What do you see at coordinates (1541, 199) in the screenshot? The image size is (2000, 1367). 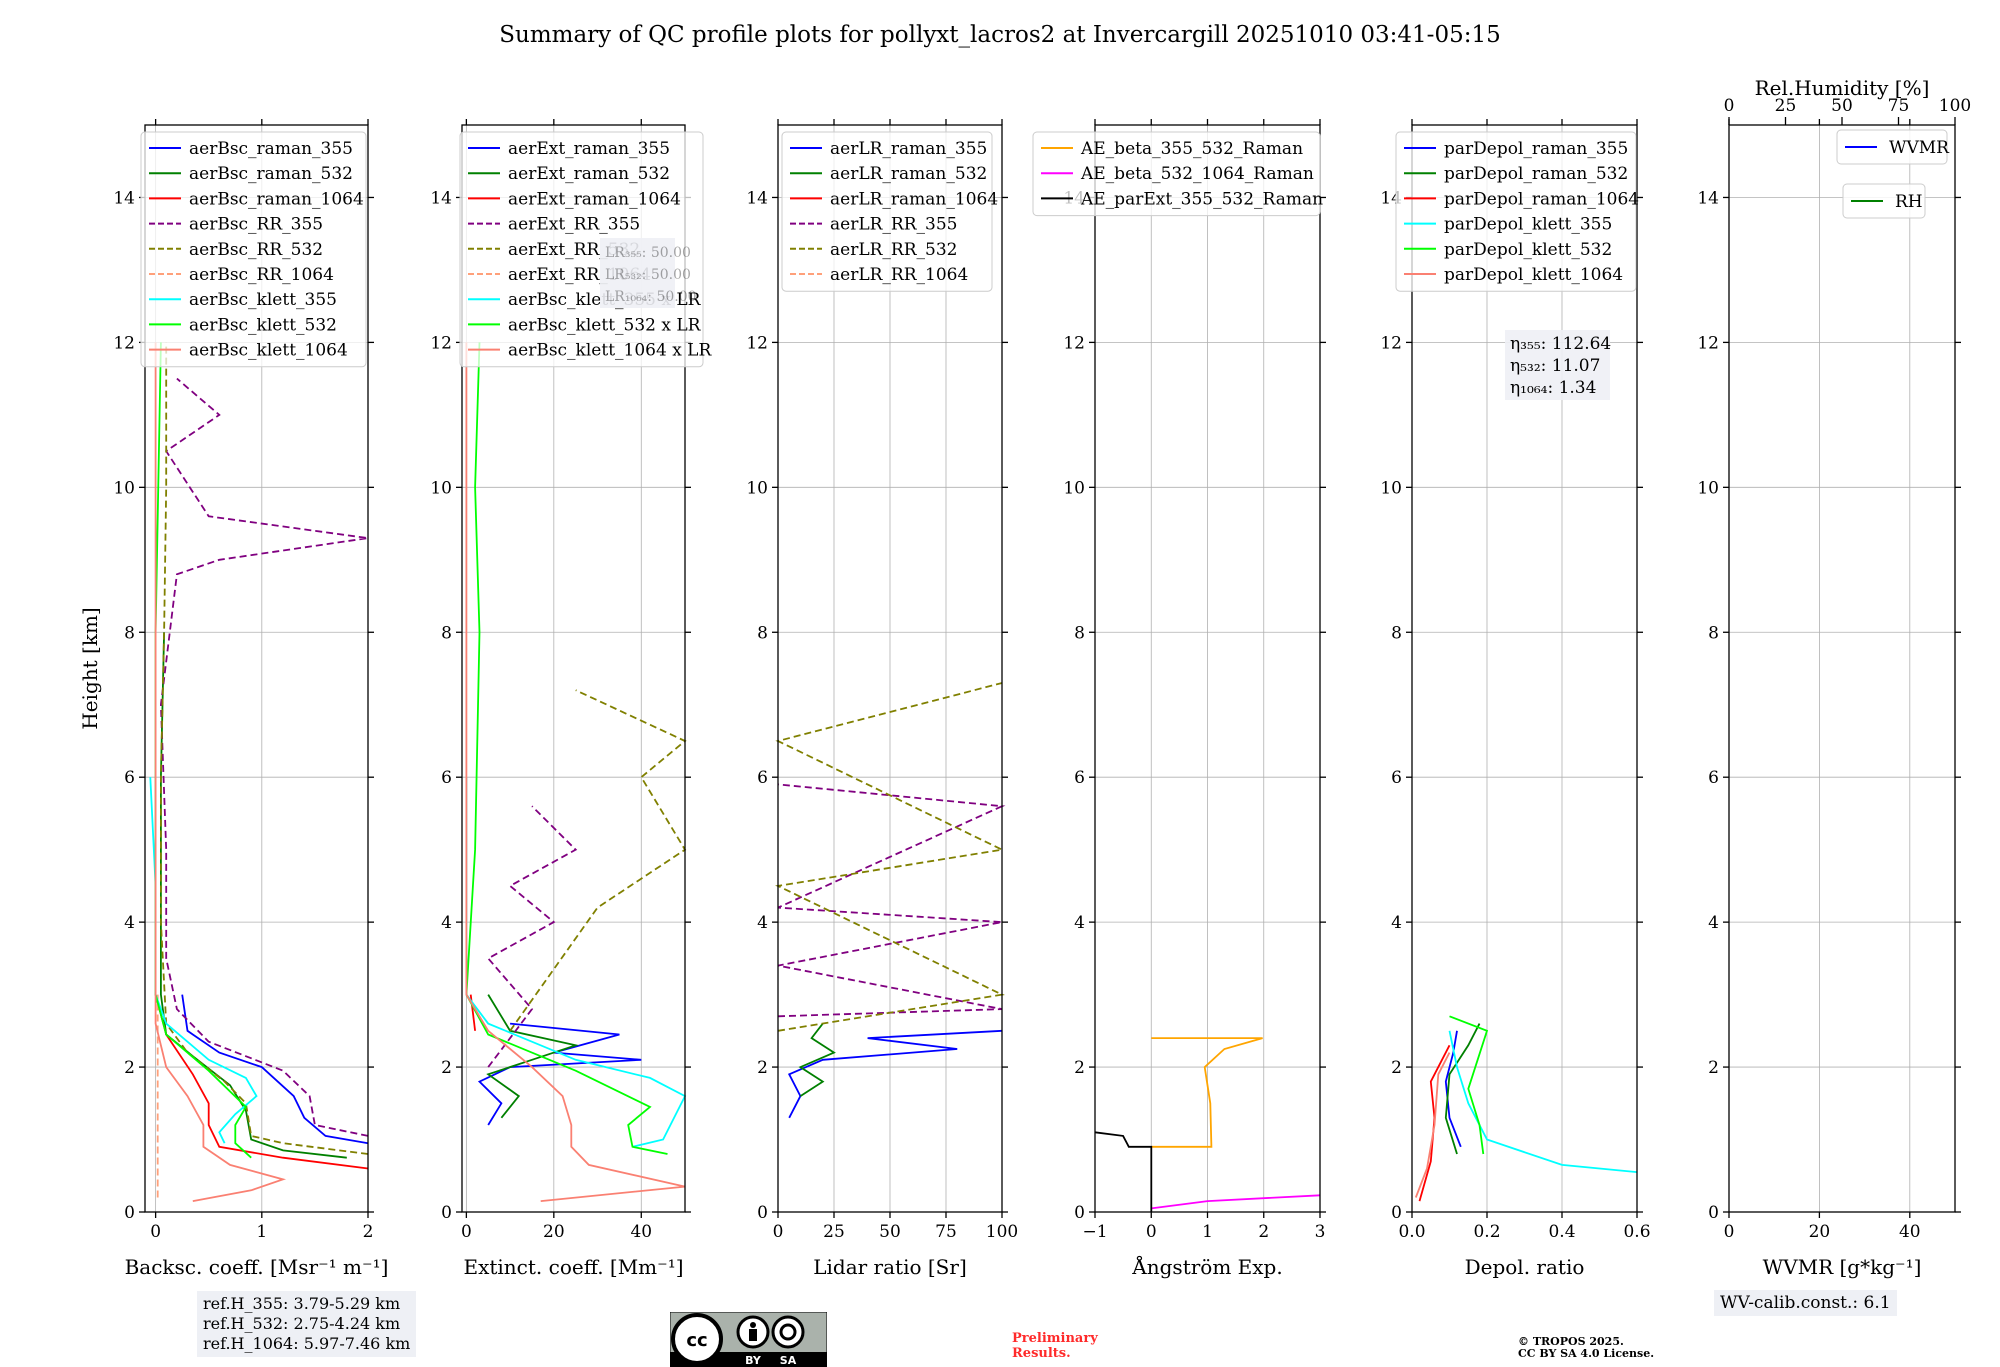 I see `legend-entry-label: parDepol_raman_1064` at bounding box center [1541, 199].